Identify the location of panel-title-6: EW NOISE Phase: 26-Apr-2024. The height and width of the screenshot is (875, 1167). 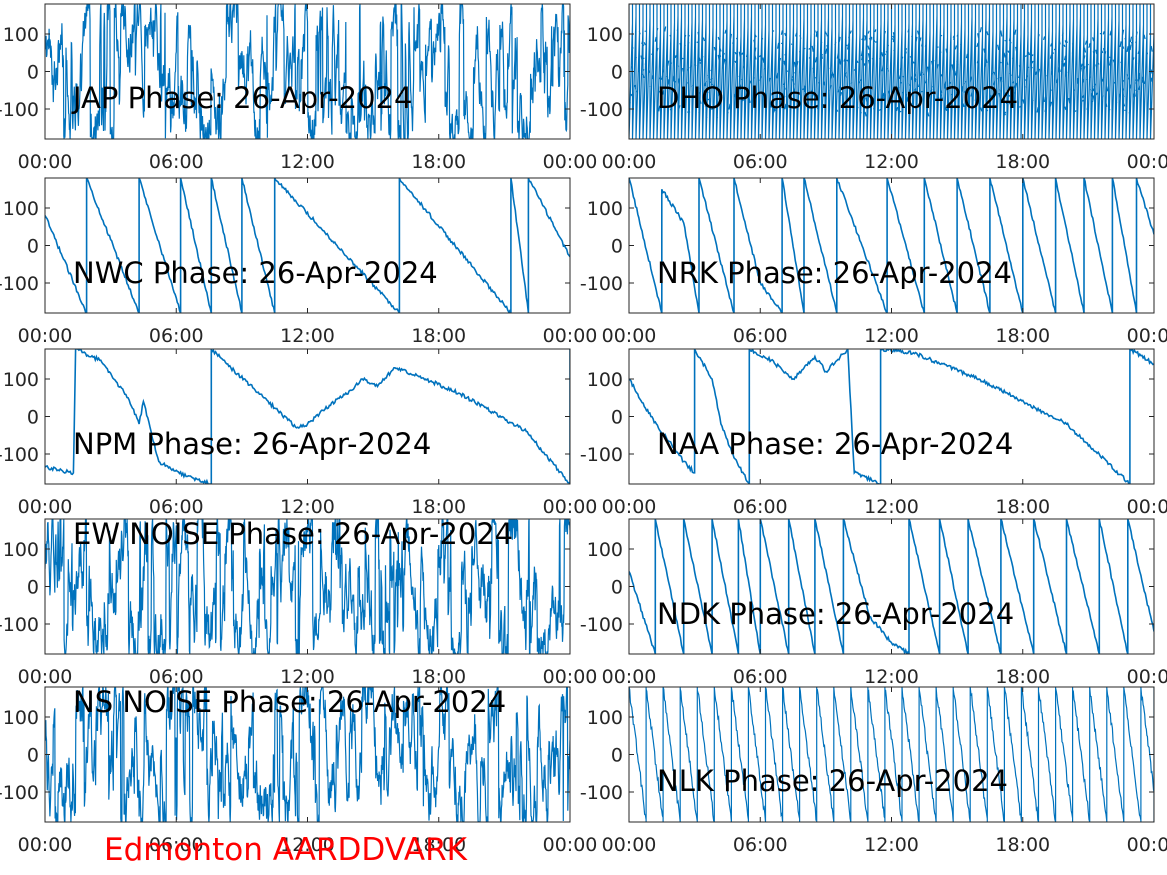
(293, 534).